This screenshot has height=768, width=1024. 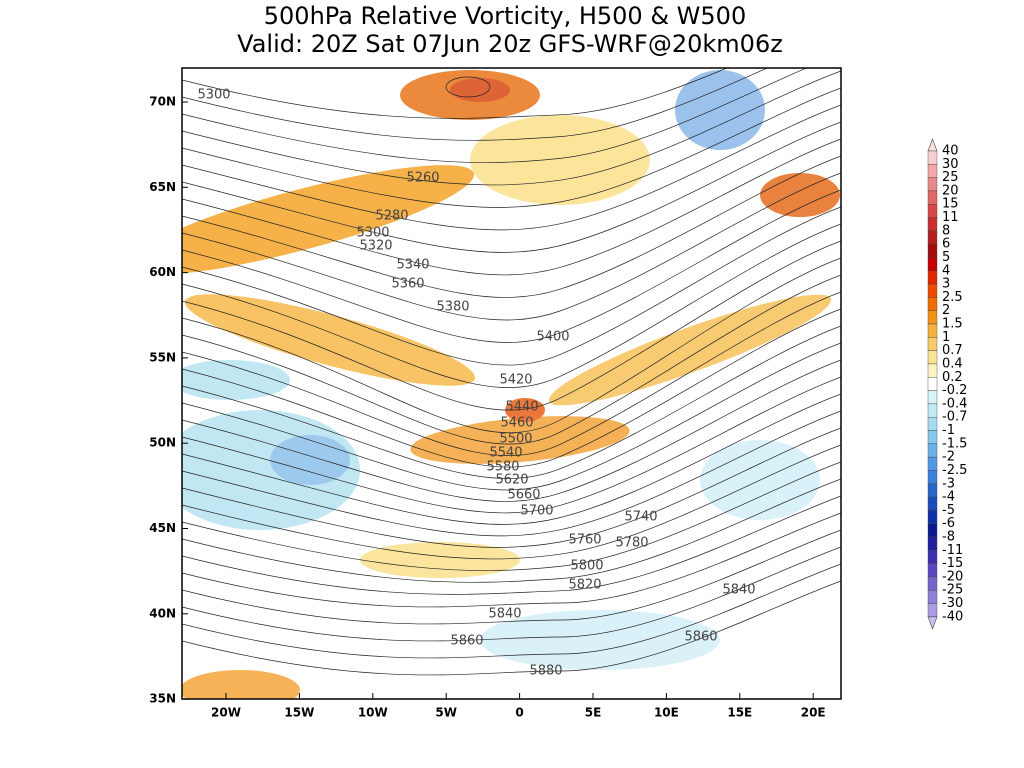 What do you see at coordinates (552, 337) in the screenshot?
I see `contour-label: 5400` at bounding box center [552, 337].